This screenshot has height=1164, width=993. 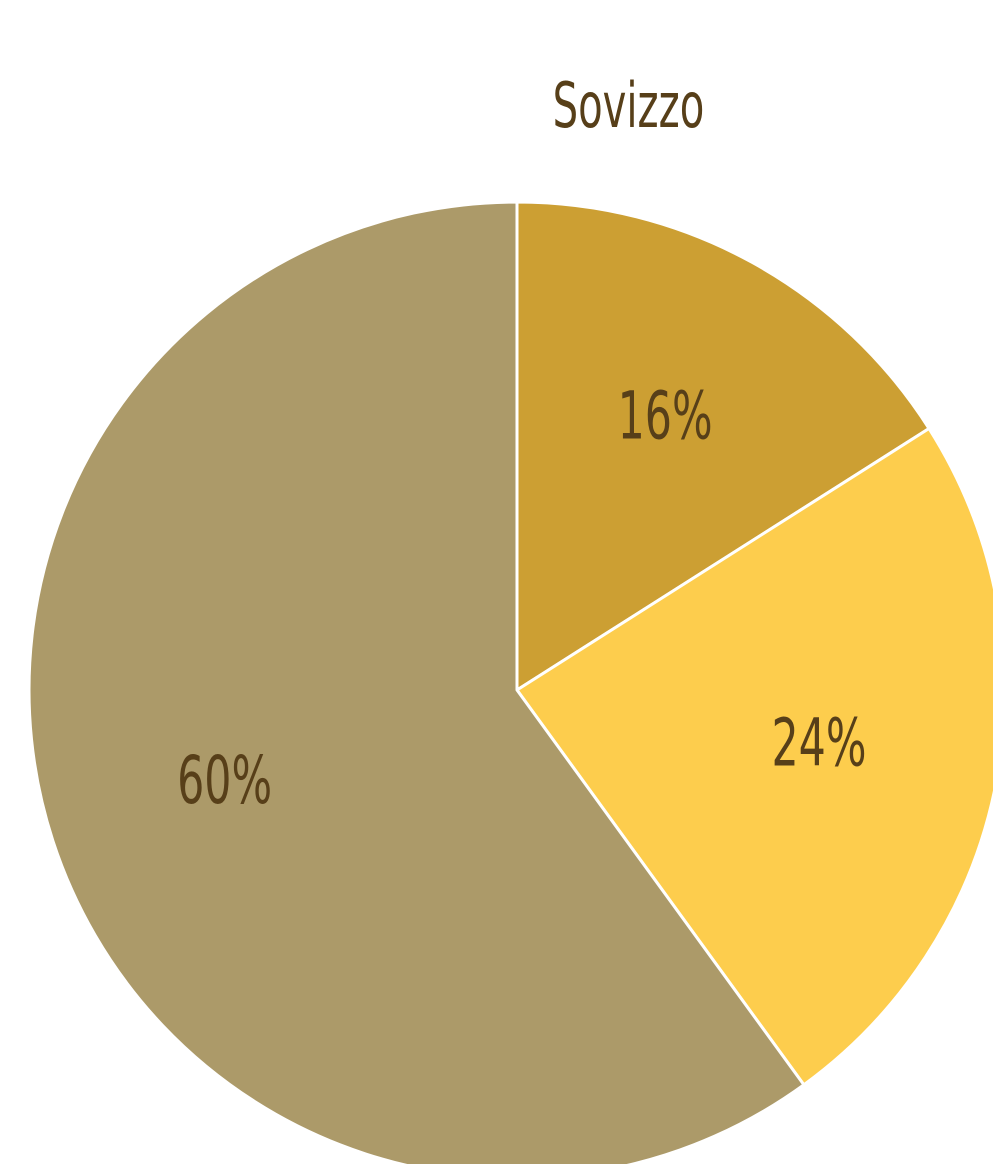 What do you see at coordinates (665, 416) in the screenshot?
I see `slice-label: 16%` at bounding box center [665, 416].